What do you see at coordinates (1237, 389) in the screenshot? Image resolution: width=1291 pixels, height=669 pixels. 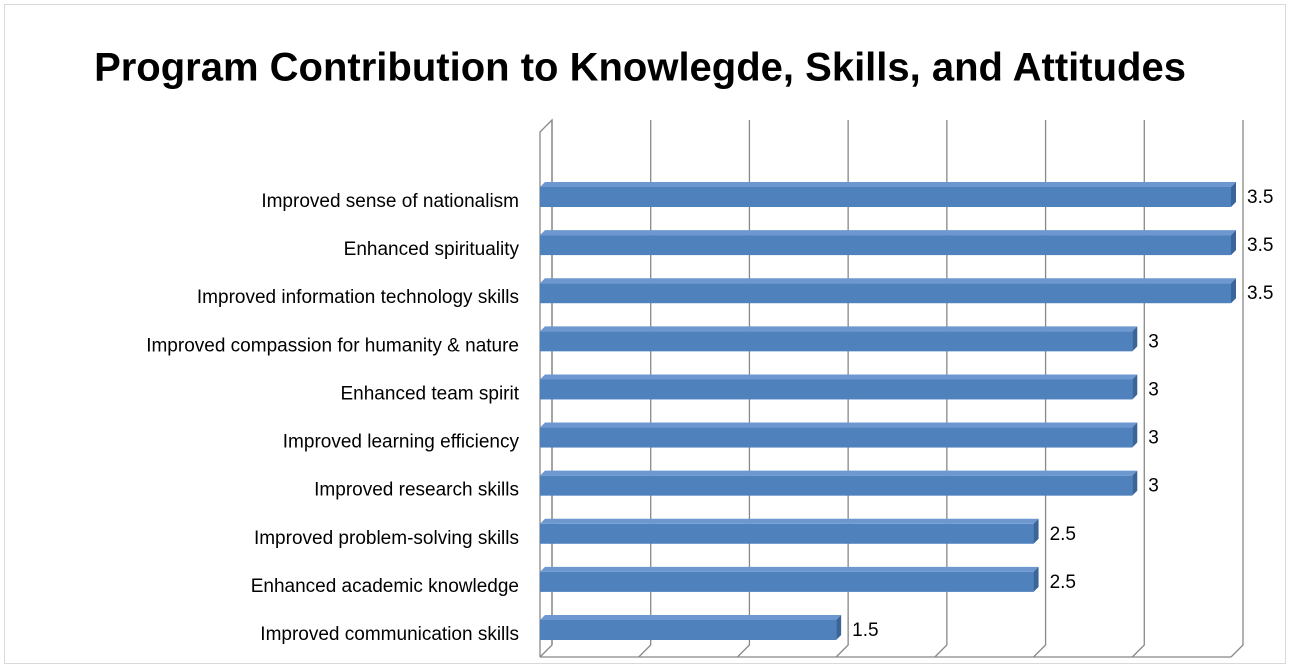 I see `grid-line` at bounding box center [1237, 389].